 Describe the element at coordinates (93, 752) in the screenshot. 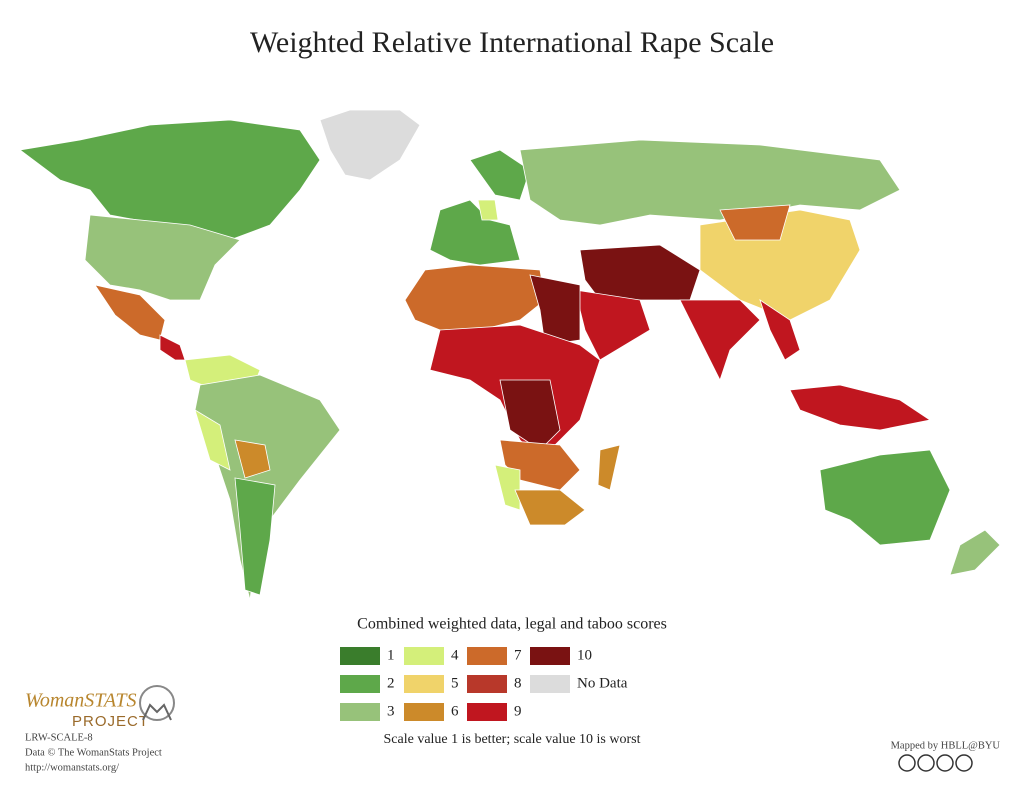

I see `footer-line: Data © The WomanStats Project` at that location.